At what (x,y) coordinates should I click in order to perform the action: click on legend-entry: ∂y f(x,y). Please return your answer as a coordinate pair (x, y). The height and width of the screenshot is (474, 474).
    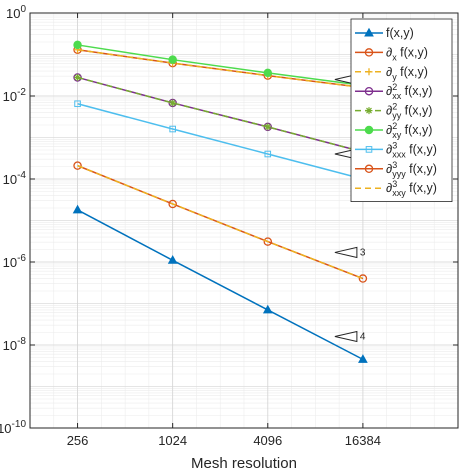
    Looking at the image, I should click on (391, 73).